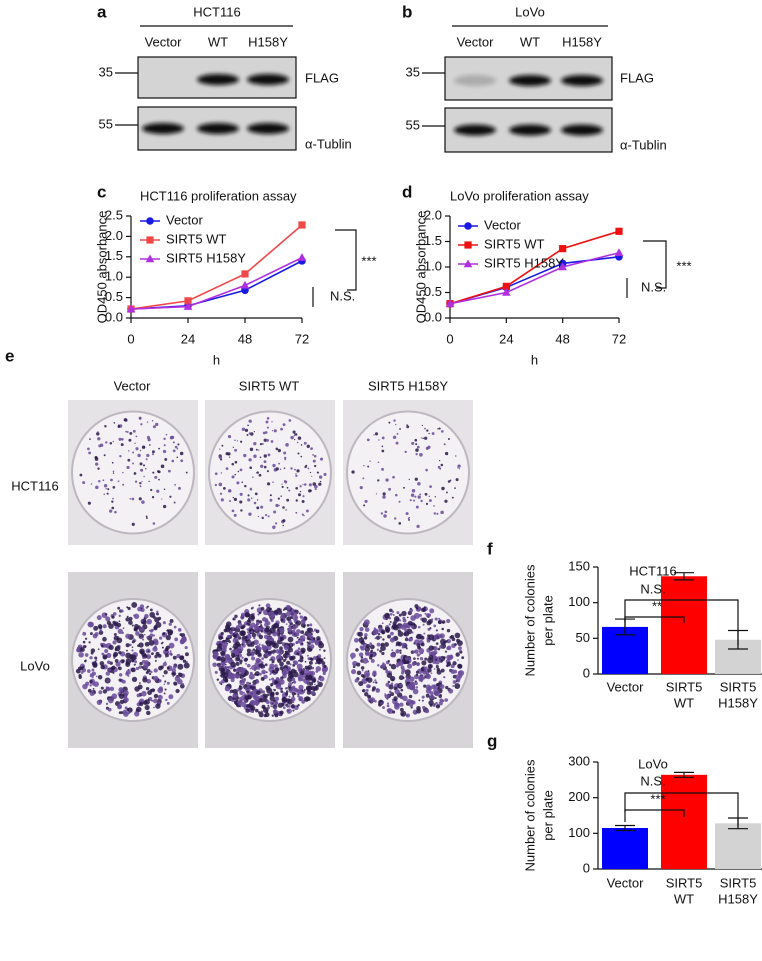  Describe the element at coordinates (268, 41) in the screenshot. I see `lane-label: H158Y` at that location.